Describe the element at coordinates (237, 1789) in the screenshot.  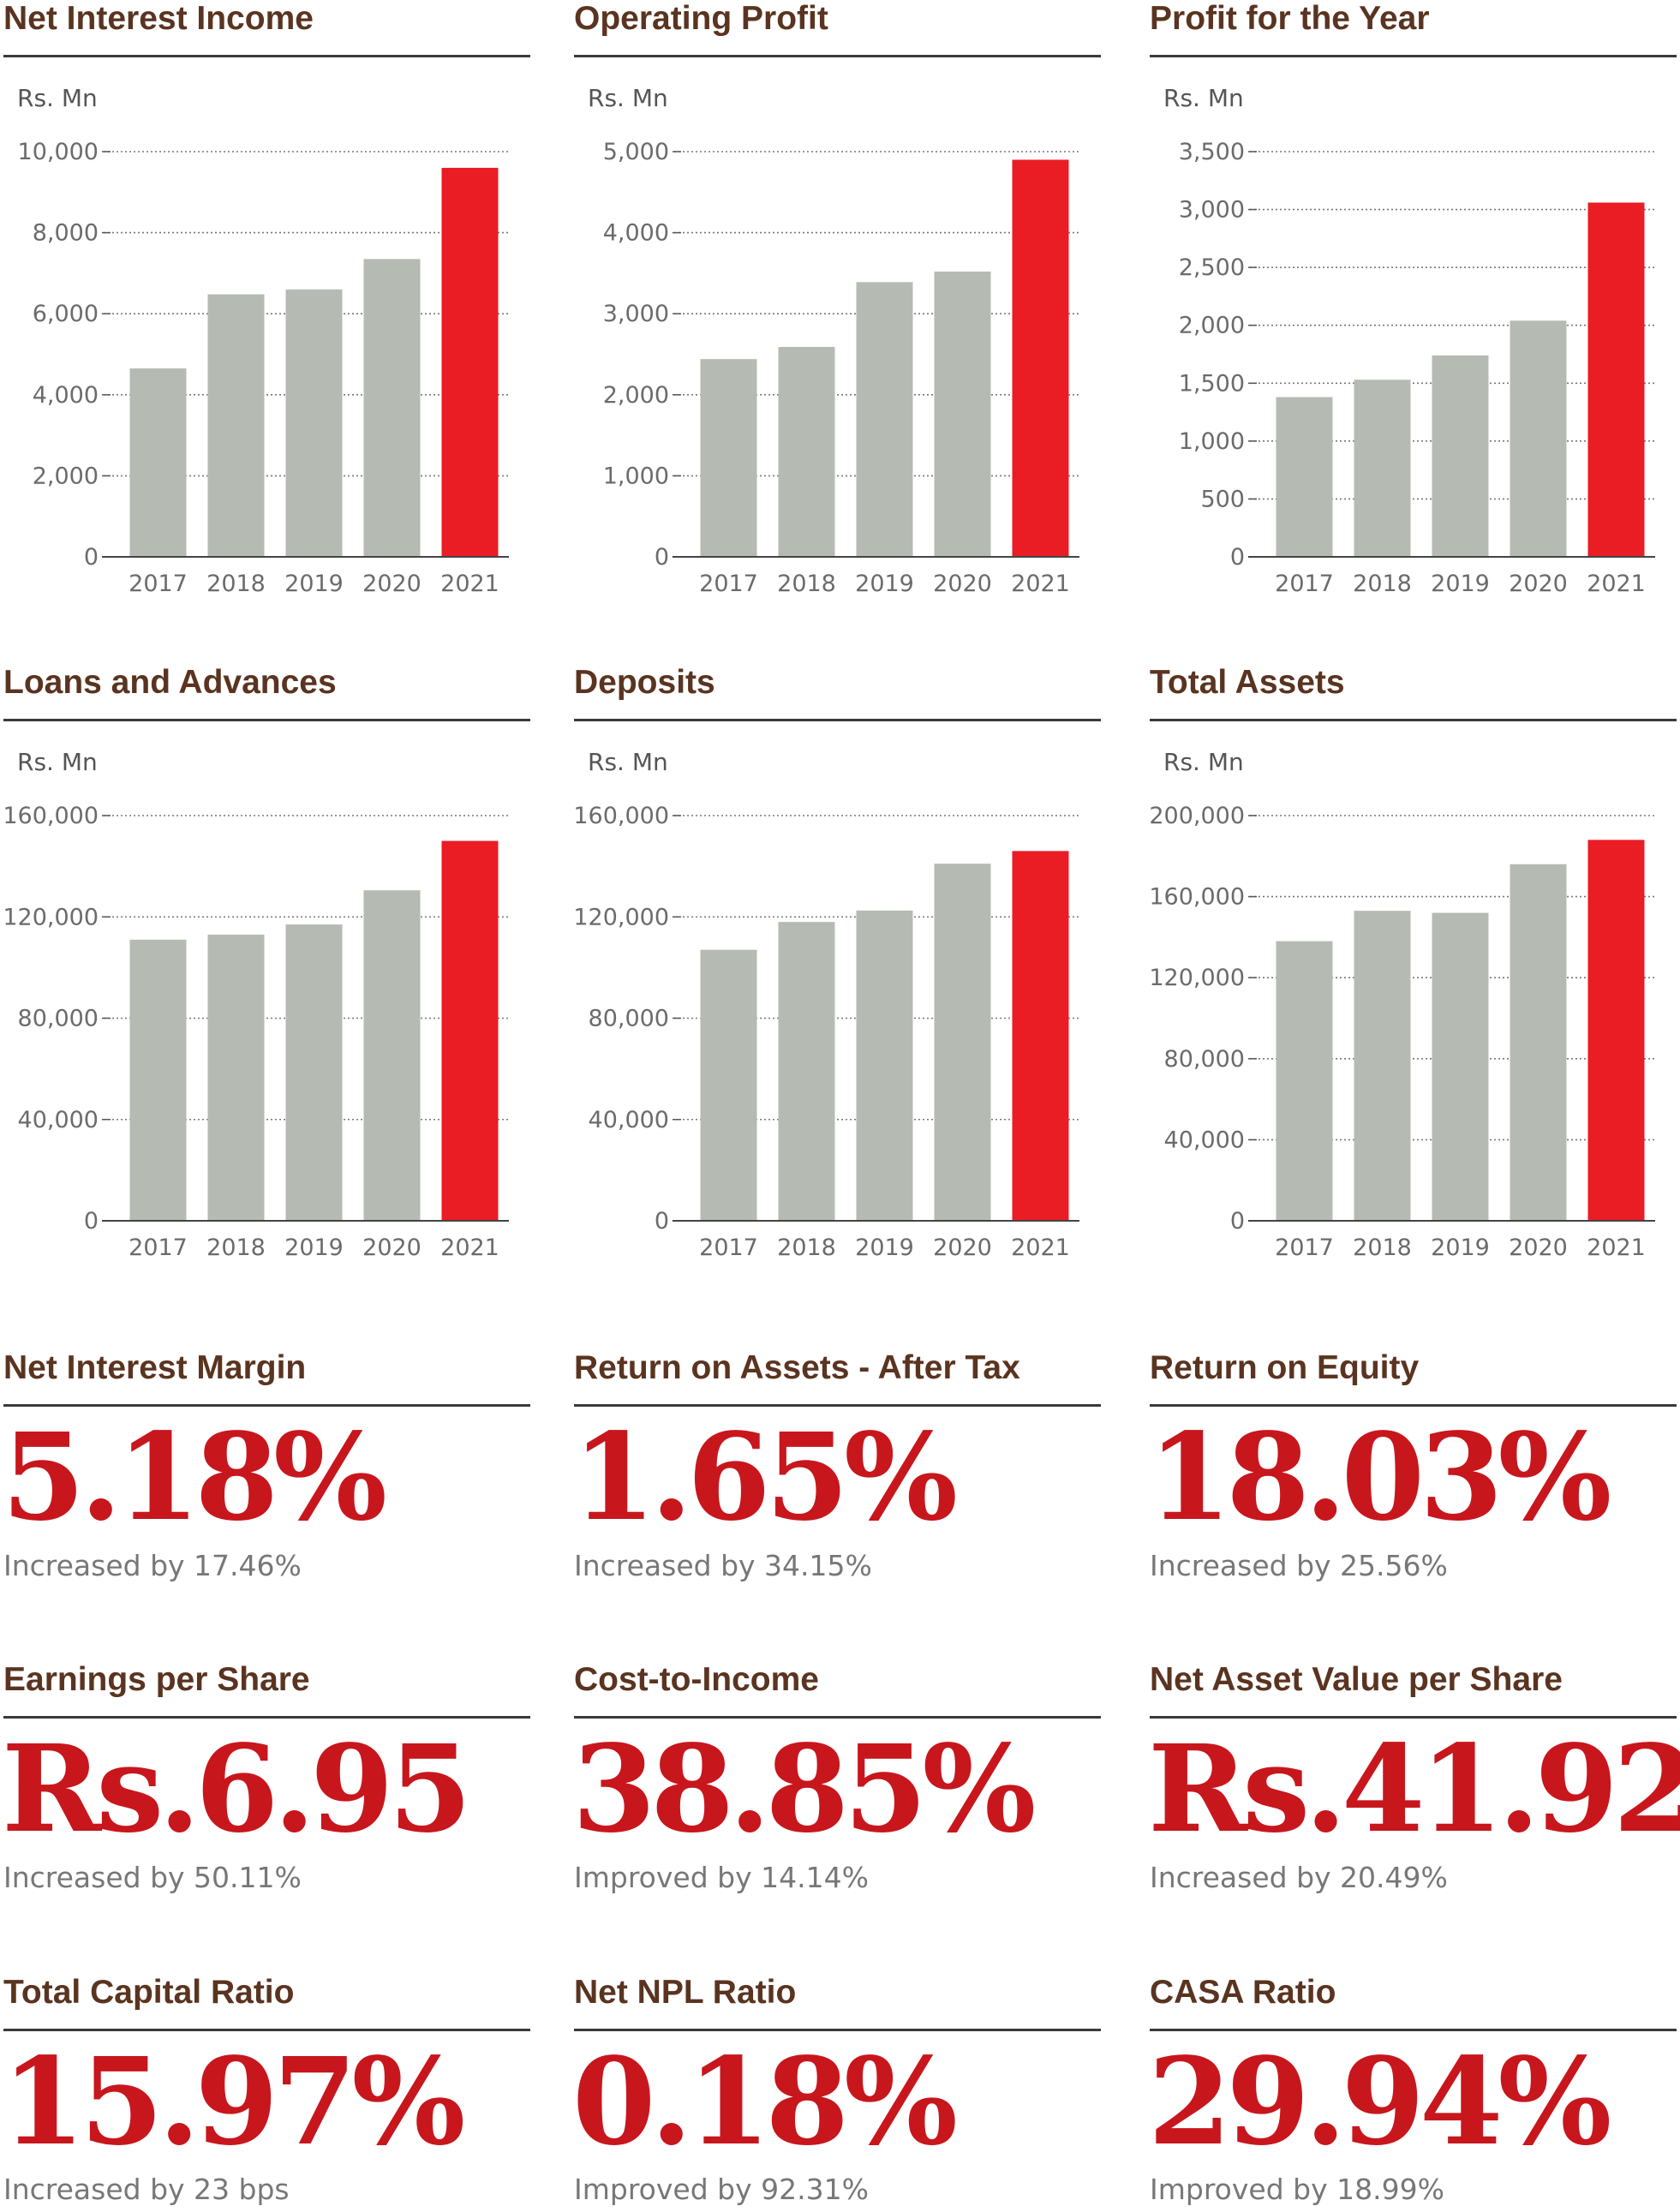
I see `kpi-value: Rs.6.95` at that location.